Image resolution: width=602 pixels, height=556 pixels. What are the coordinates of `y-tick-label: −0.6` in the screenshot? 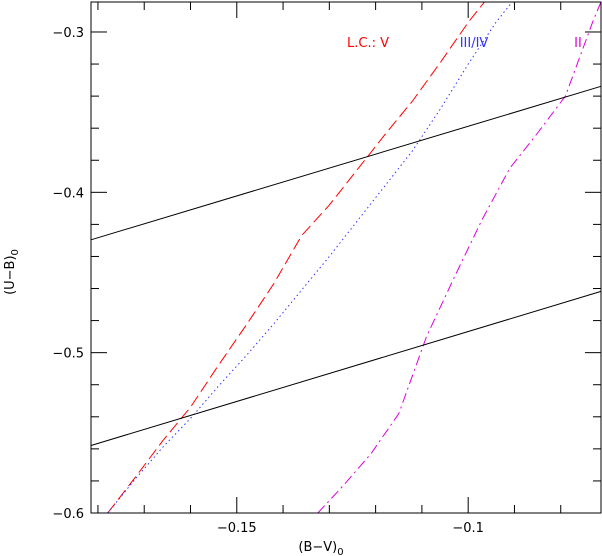 It's located at (68, 514).